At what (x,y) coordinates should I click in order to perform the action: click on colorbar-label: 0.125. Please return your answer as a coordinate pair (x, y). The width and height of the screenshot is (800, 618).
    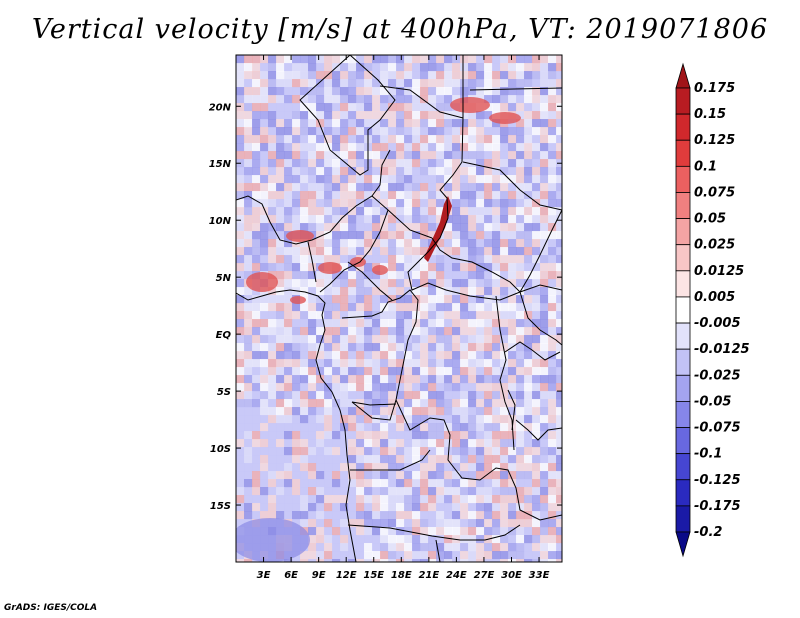
    Looking at the image, I should click on (714, 140).